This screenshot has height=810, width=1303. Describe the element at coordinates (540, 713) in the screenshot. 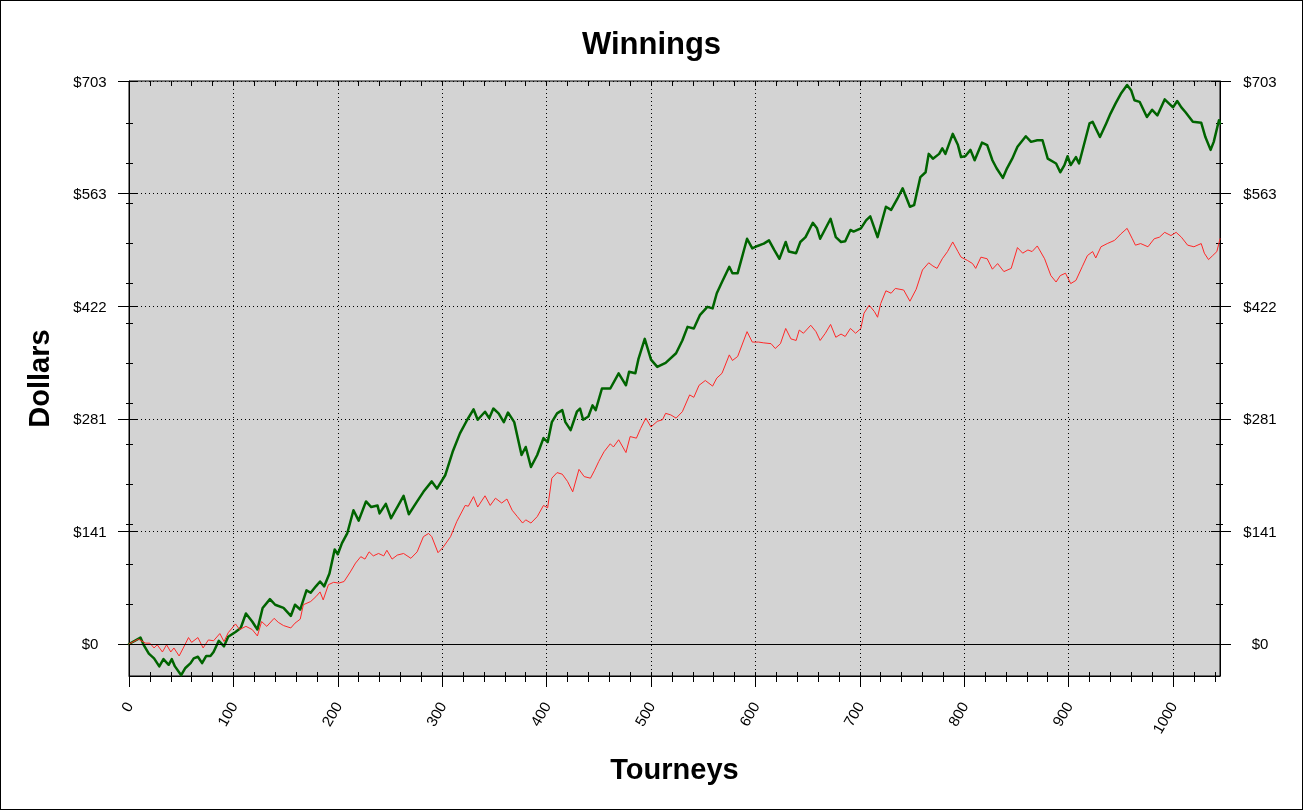

I see `x-tick-label: 400` at that location.